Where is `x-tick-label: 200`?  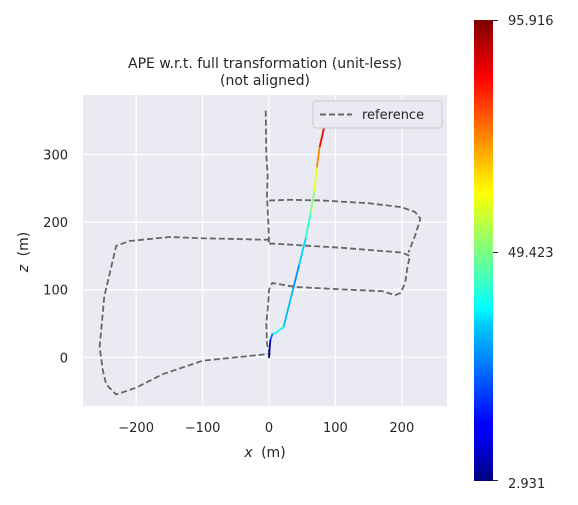
x-tick-label: 200 is located at coordinates (401, 428).